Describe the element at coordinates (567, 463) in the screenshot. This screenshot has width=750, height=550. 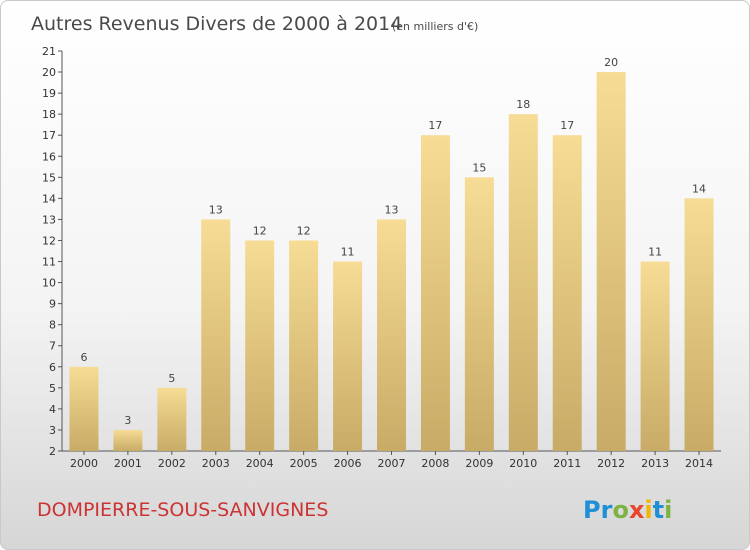
I see `x-tick-label-2011: 2011` at that location.